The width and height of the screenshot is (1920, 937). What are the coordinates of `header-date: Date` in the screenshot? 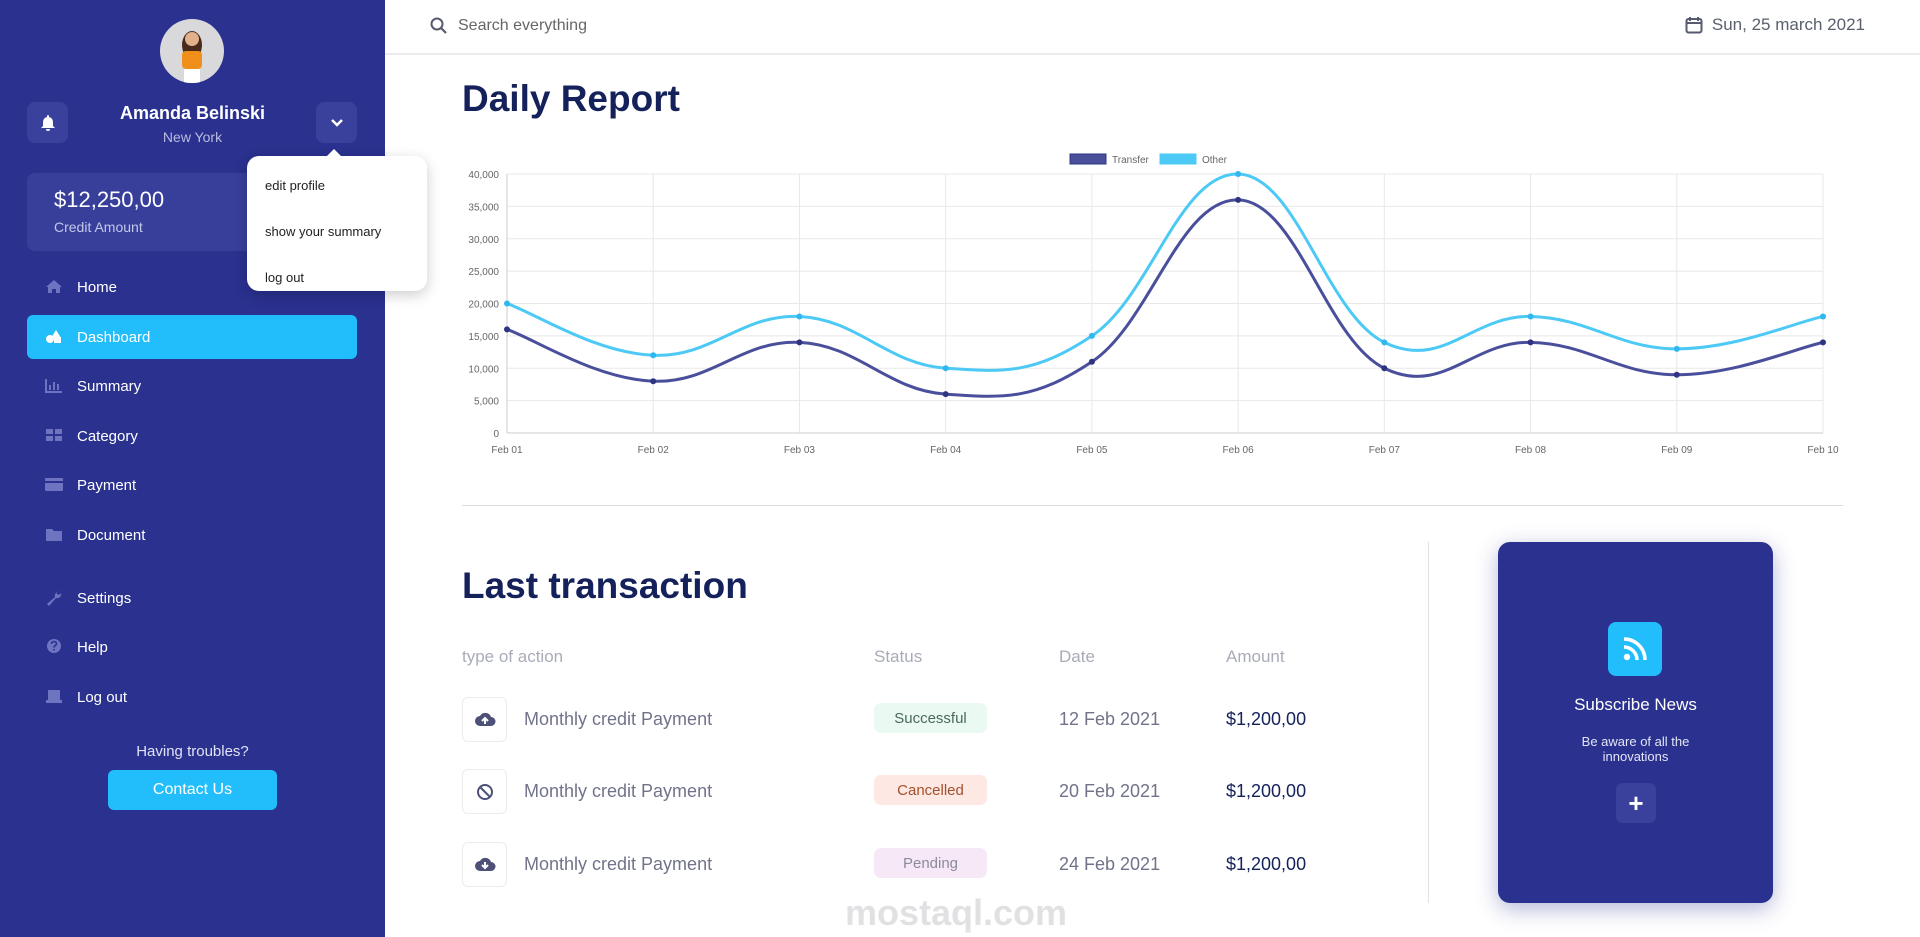 It's located at (1077, 656).